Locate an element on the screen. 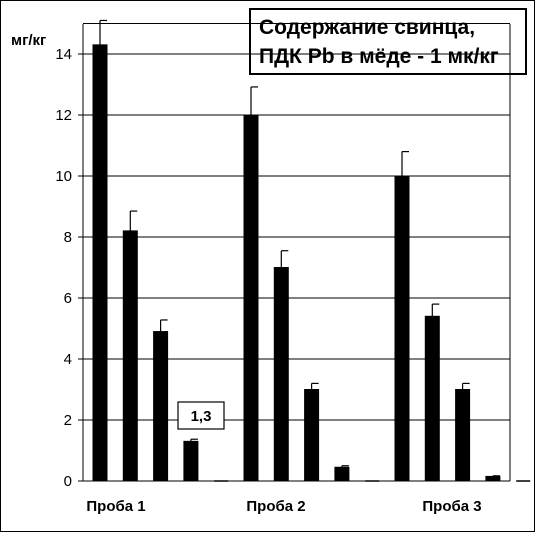 This screenshot has height=537, width=535. x-tick-label: Проба 2 is located at coordinates (275, 506).